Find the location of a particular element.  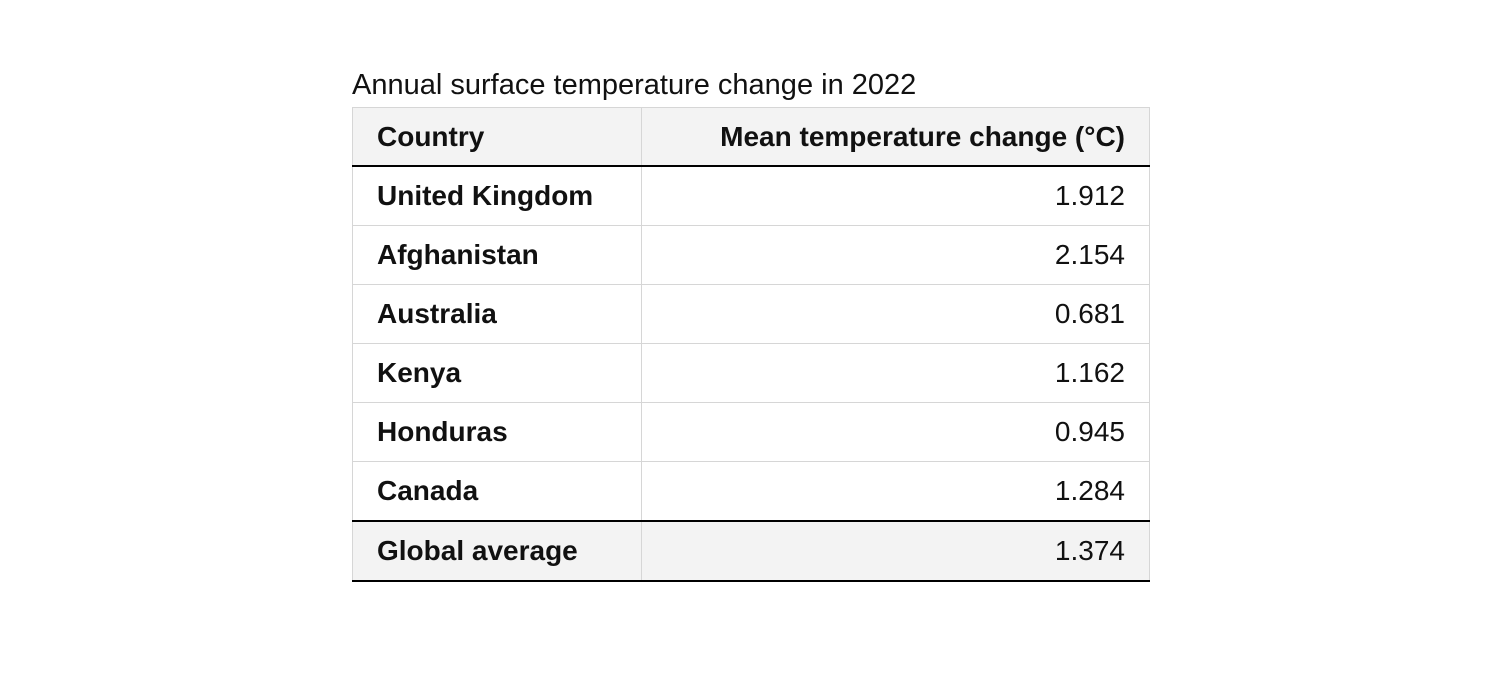

country-cell: Canada is located at coordinates (497, 491).